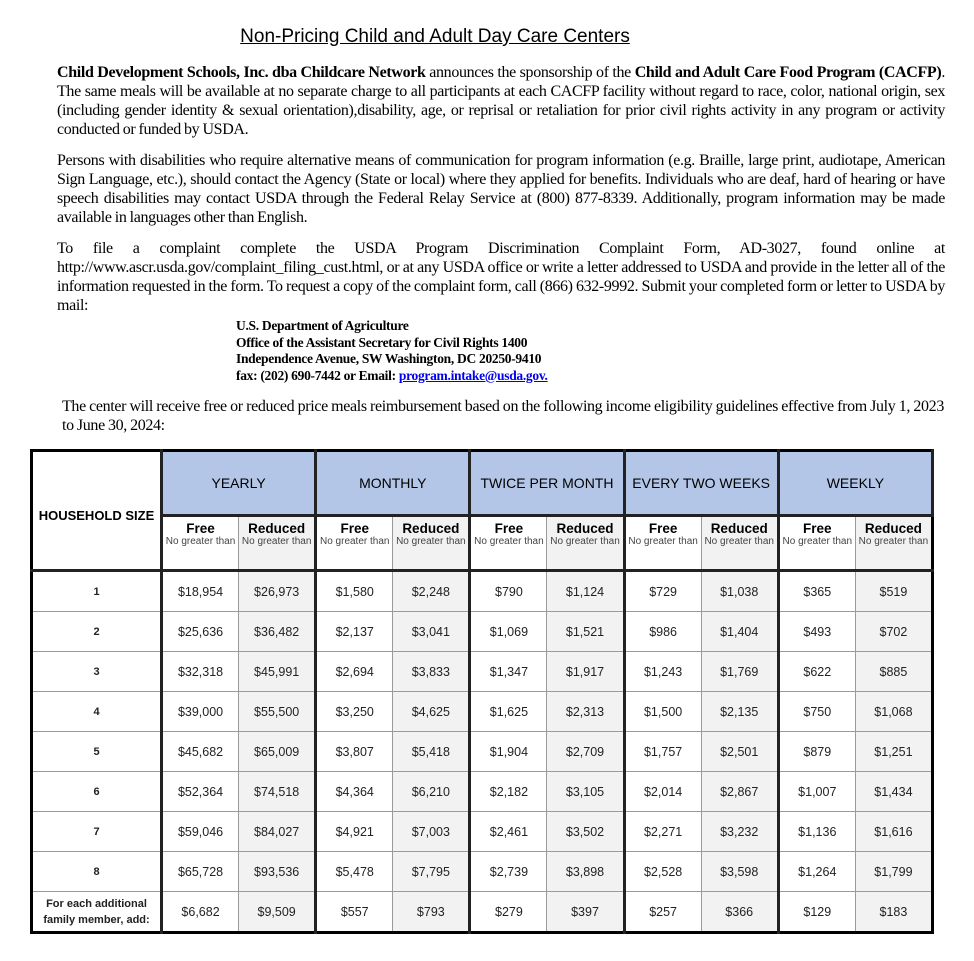  What do you see at coordinates (662, 711) in the screenshot?
I see `free-limit-cell: $1,500` at bounding box center [662, 711].